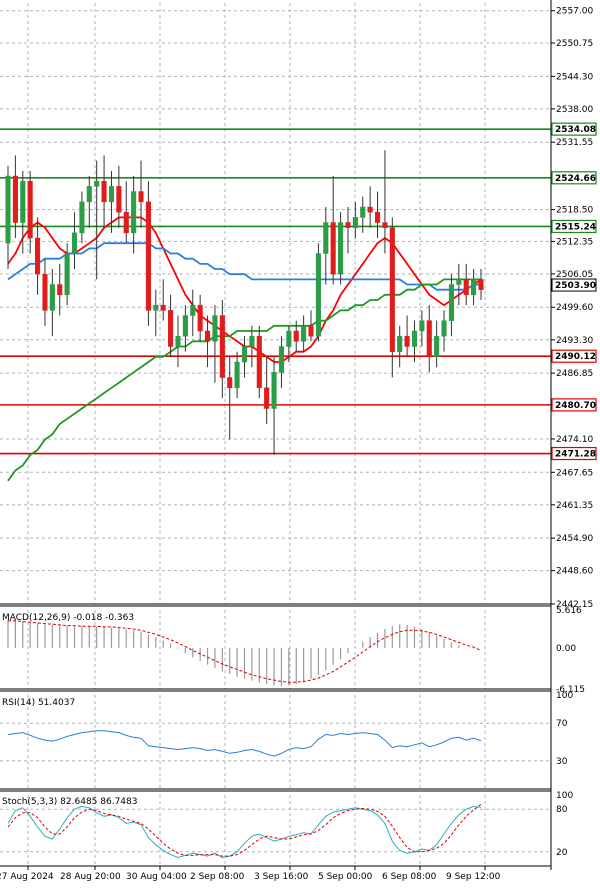 This screenshot has width=600, height=889. I want to click on level-label: 2490.12, so click(575, 357).